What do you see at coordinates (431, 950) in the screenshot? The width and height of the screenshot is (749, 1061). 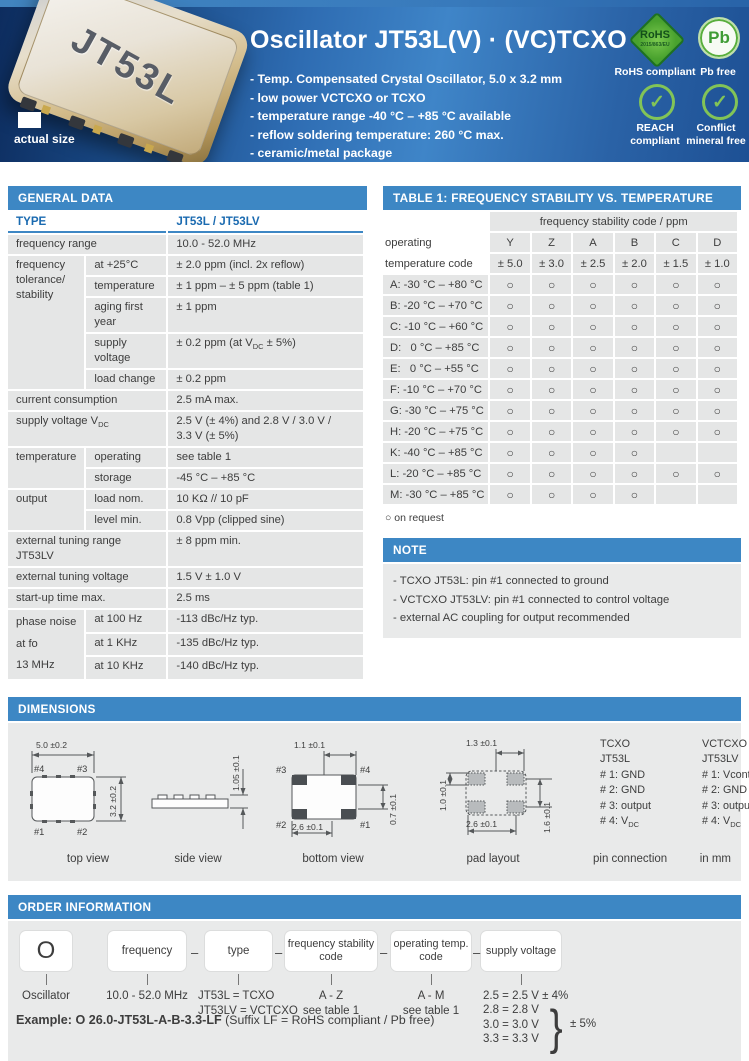 I see `order-box-temp-code: operating temp. code` at bounding box center [431, 950].